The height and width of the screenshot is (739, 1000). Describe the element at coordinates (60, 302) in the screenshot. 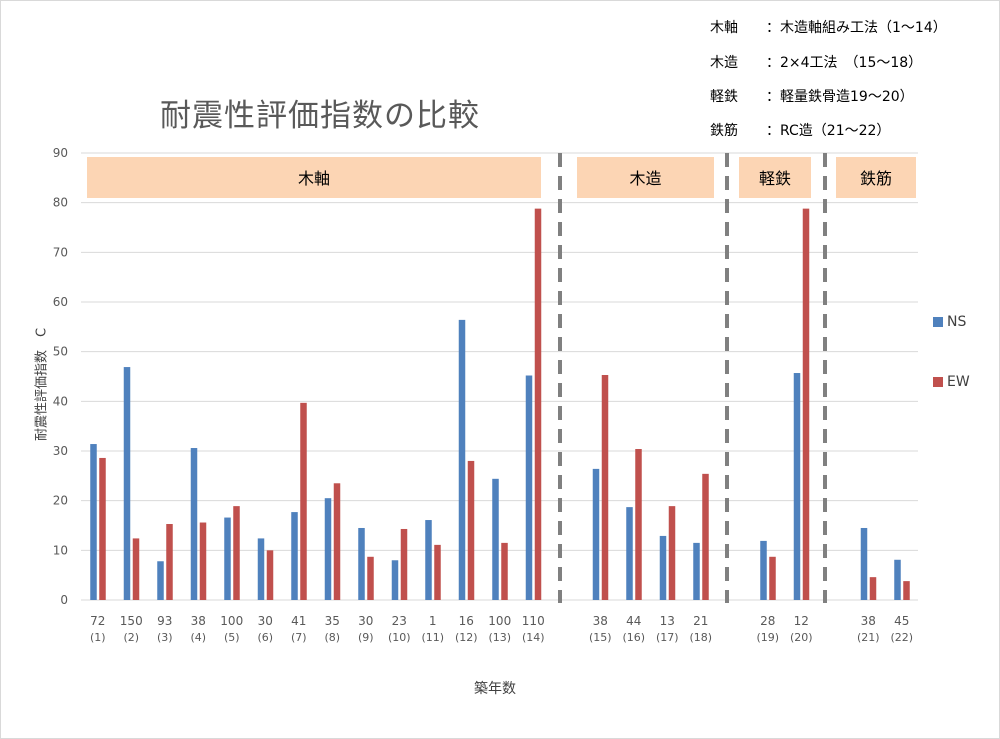

I see `y-tick-label: 60` at that location.